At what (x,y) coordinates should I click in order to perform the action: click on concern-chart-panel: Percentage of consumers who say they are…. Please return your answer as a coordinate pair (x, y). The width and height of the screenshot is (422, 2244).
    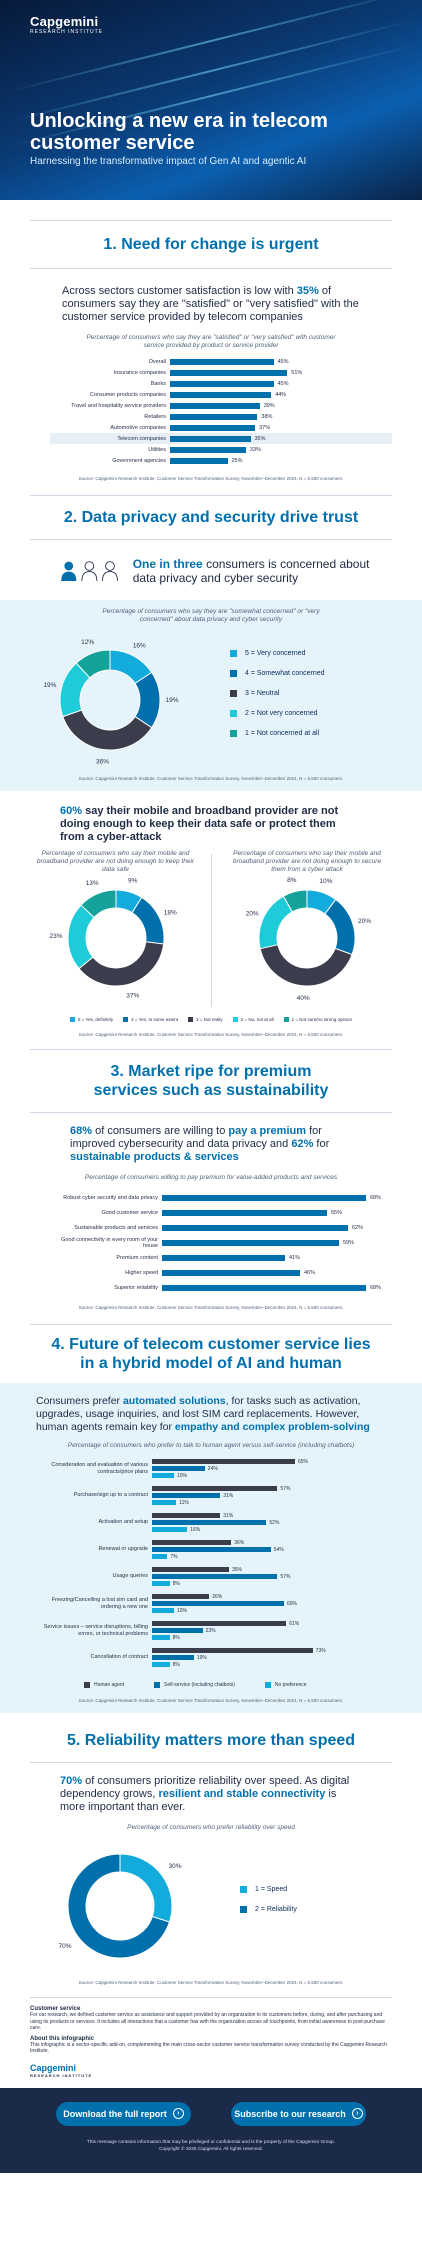
    Looking at the image, I should click on (211, 695).